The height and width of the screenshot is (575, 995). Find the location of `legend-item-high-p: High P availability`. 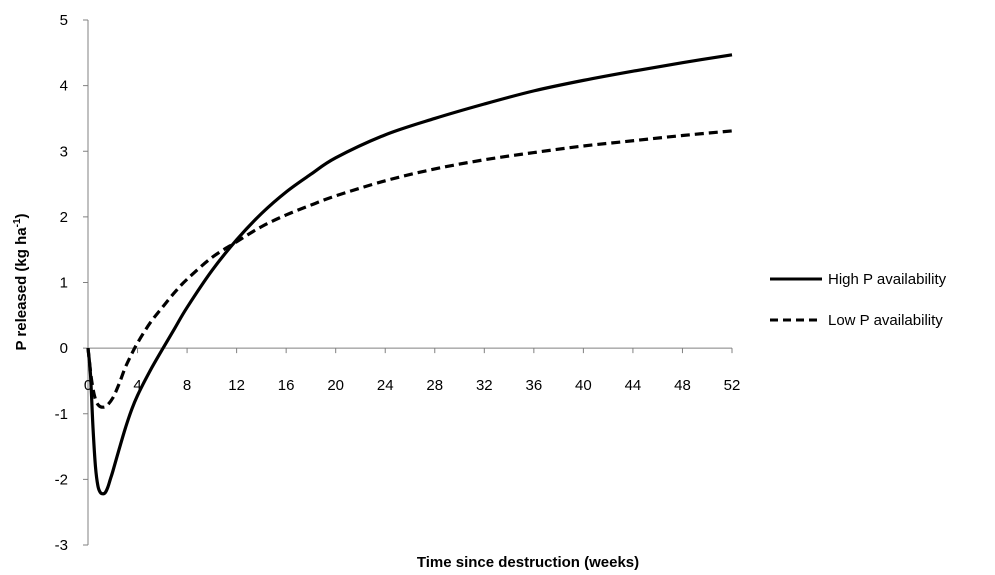

legend-item-high-p: High P availability is located at coordinates (858, 279).